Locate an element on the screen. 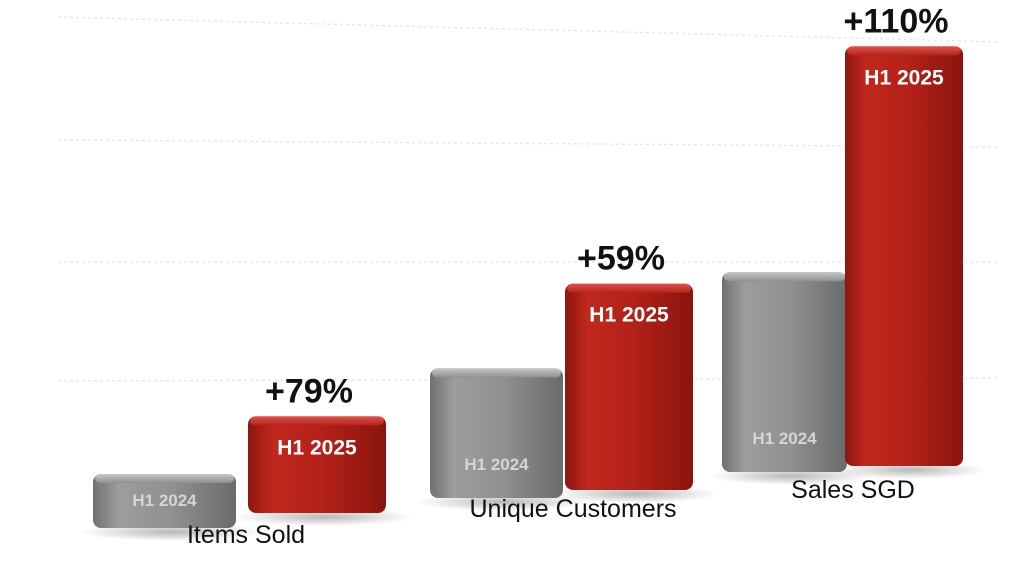  bar-h1-2025-items-sold is located at coordinates (317, 464).